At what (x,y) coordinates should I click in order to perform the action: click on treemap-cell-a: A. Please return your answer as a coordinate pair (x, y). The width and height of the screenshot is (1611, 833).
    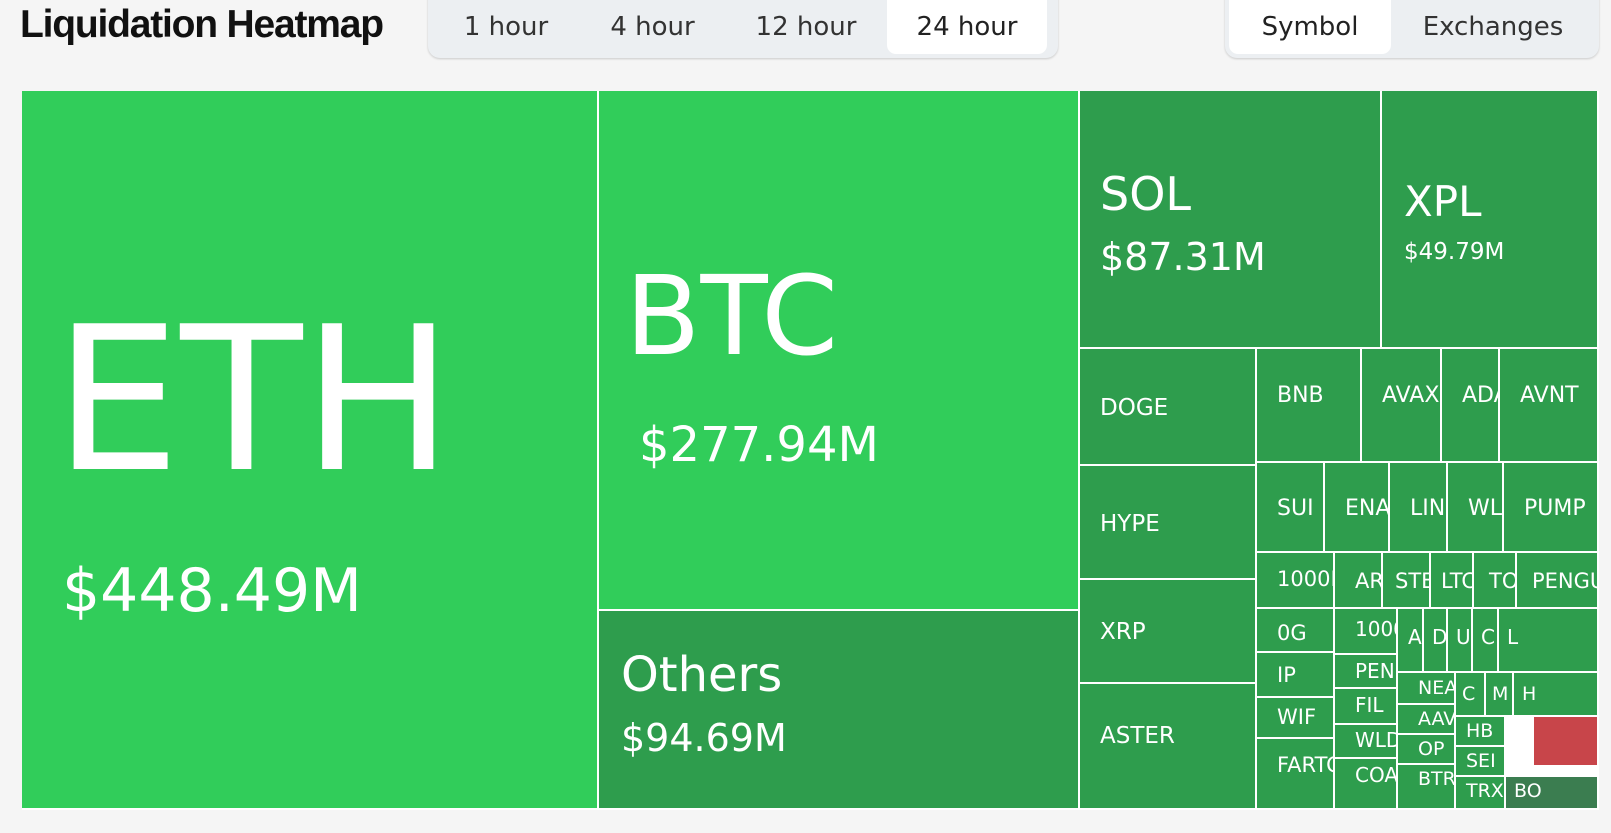
    Looking at the image, I should click on (1411, 641).